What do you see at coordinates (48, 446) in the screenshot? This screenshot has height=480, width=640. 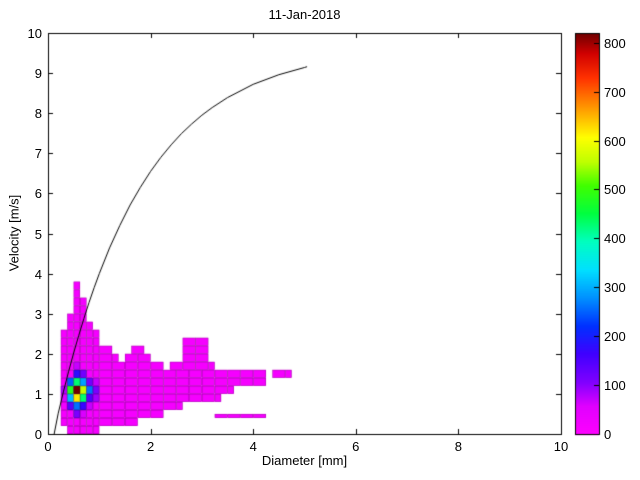 I see `x-tick-label: 0` at bounding box center [48, 446].